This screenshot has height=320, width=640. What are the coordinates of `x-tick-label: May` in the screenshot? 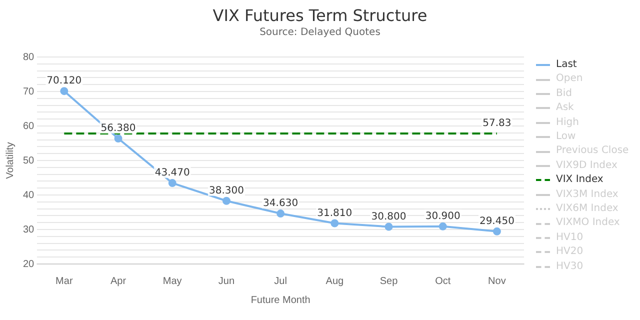 It's located at (172, 281).